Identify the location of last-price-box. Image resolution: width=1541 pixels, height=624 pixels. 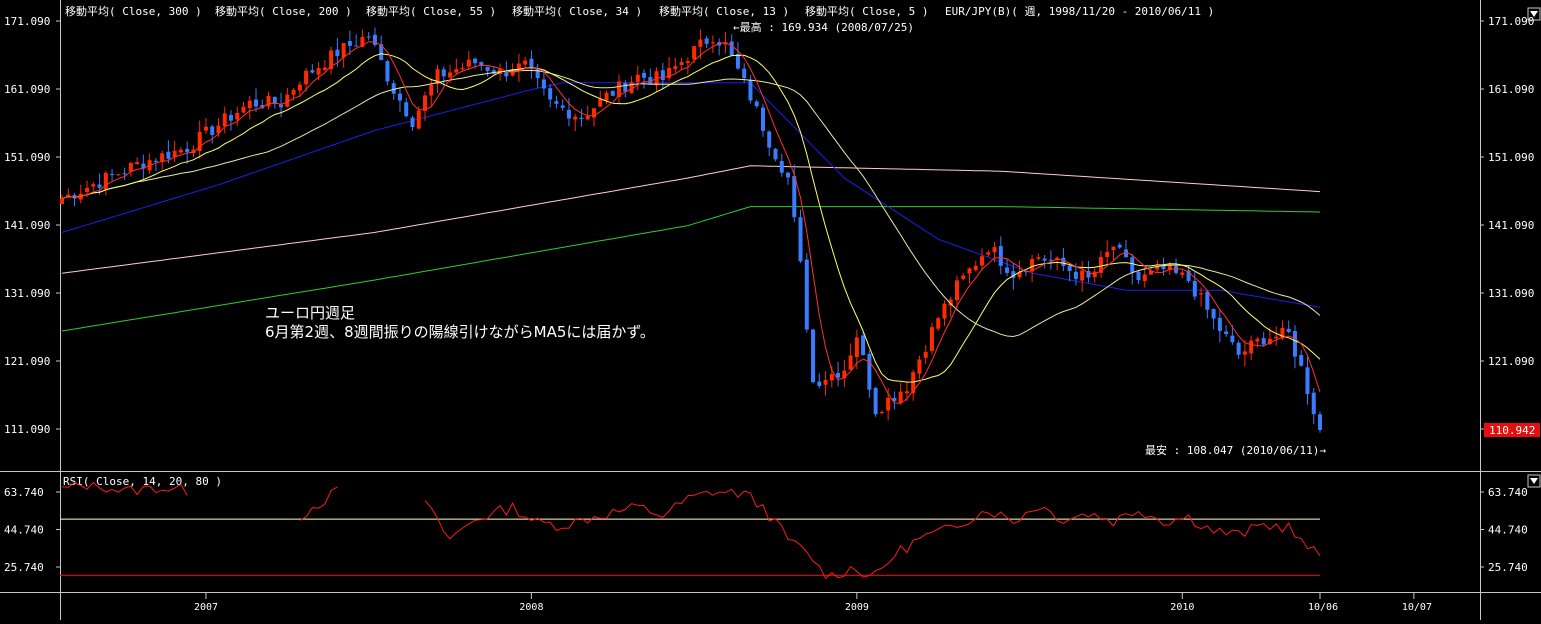
(1512, 430).